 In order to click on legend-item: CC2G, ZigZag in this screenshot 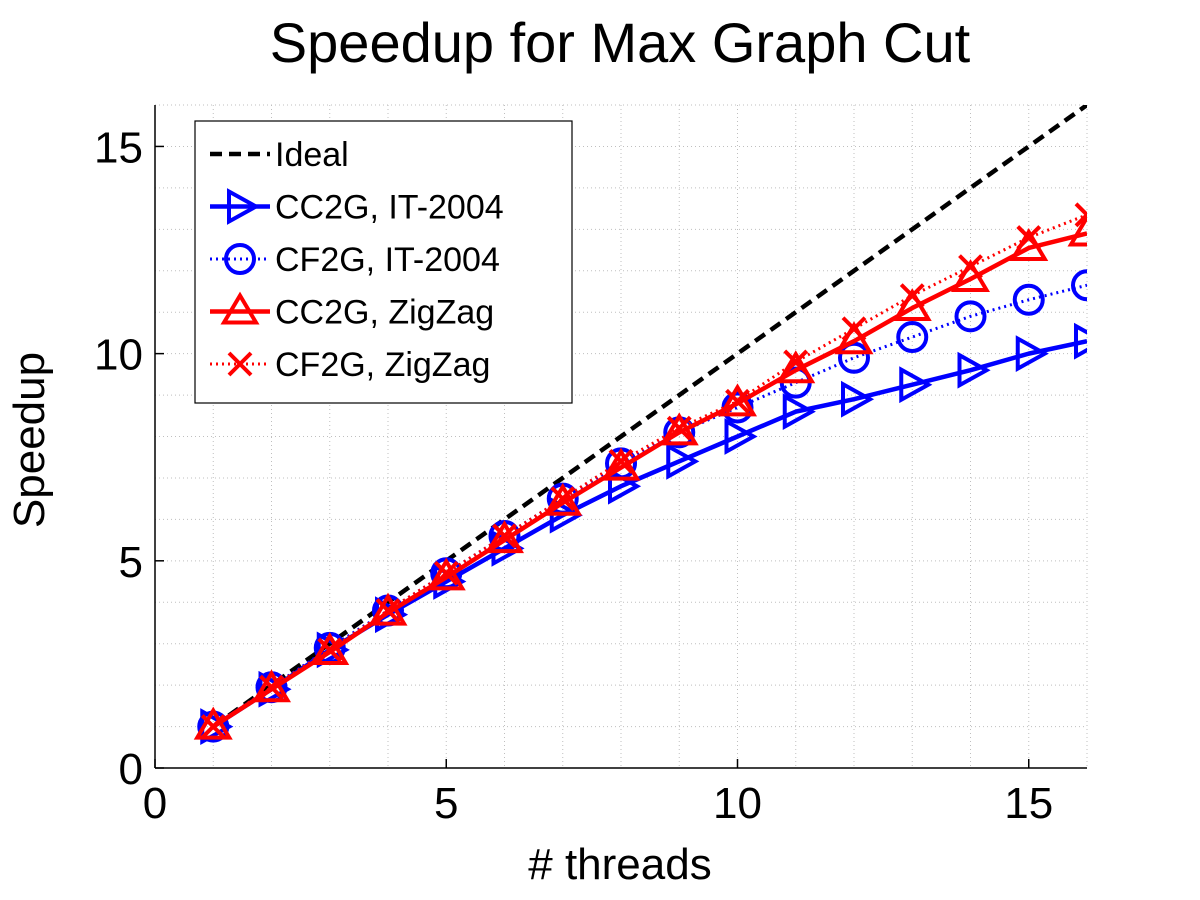, I will do `click(352, 311)`.